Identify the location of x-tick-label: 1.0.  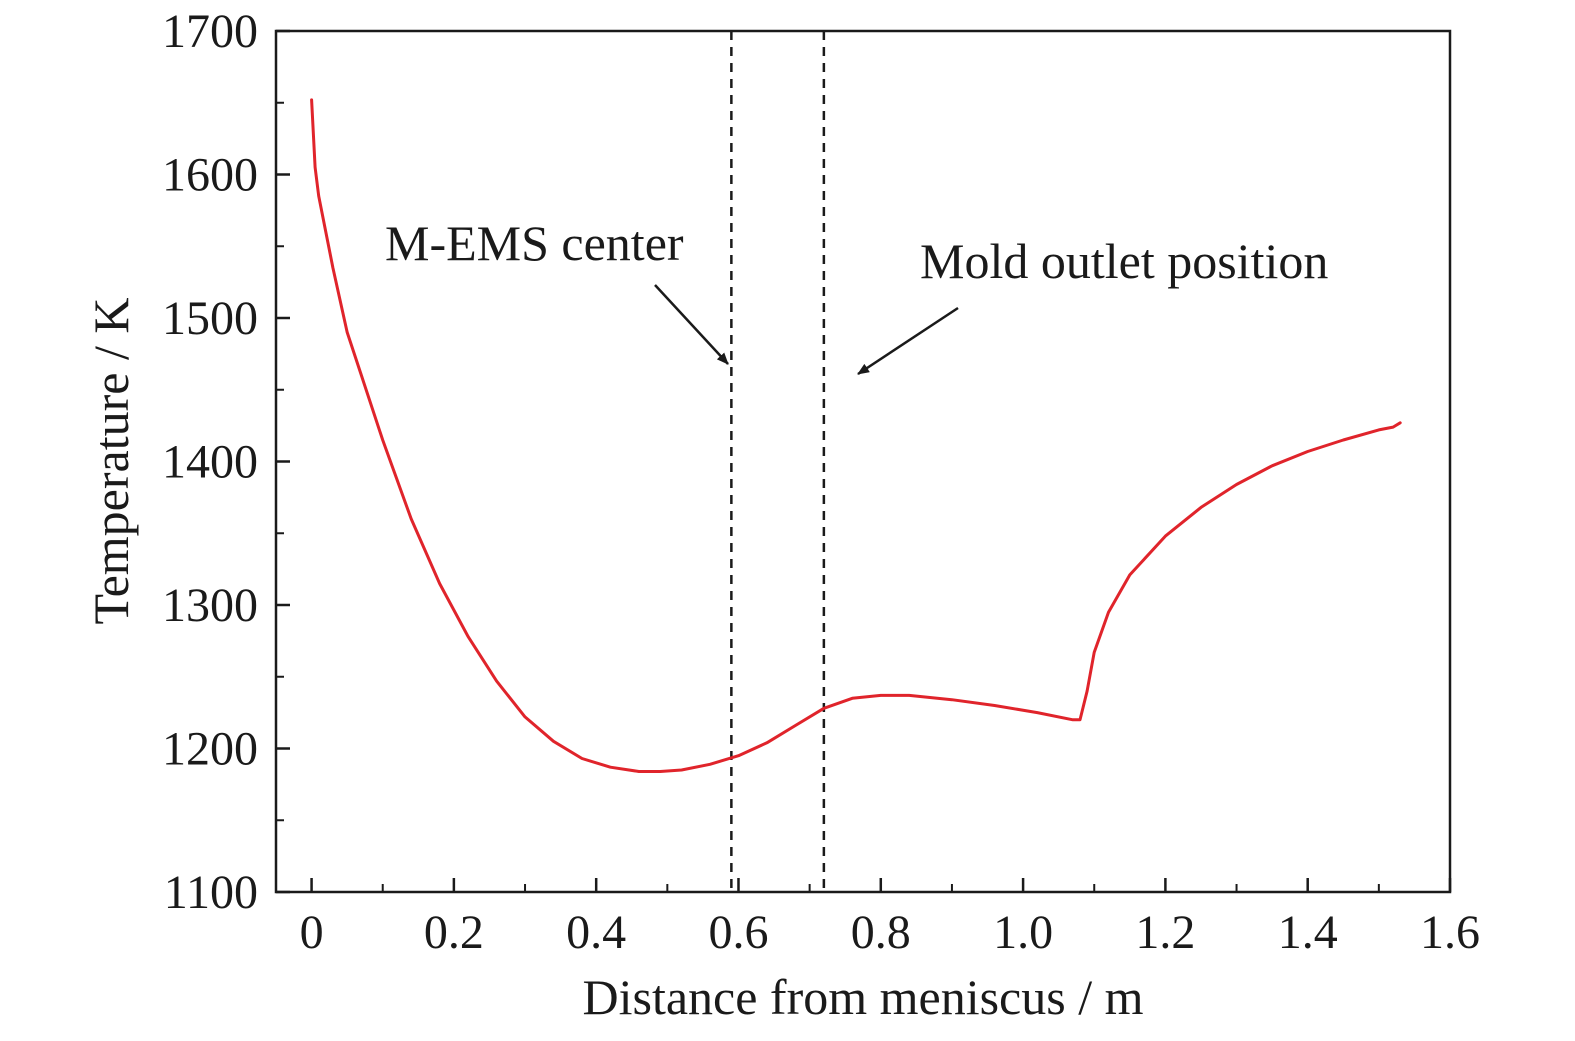
(1023, 932).